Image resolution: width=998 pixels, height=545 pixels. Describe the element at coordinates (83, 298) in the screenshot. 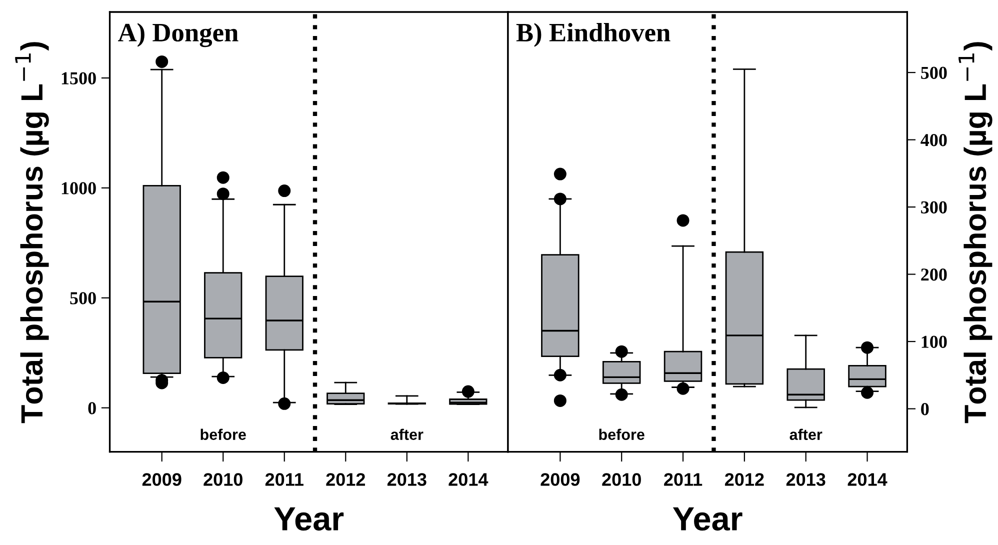

I see `y-tick-label: 500` at that location.